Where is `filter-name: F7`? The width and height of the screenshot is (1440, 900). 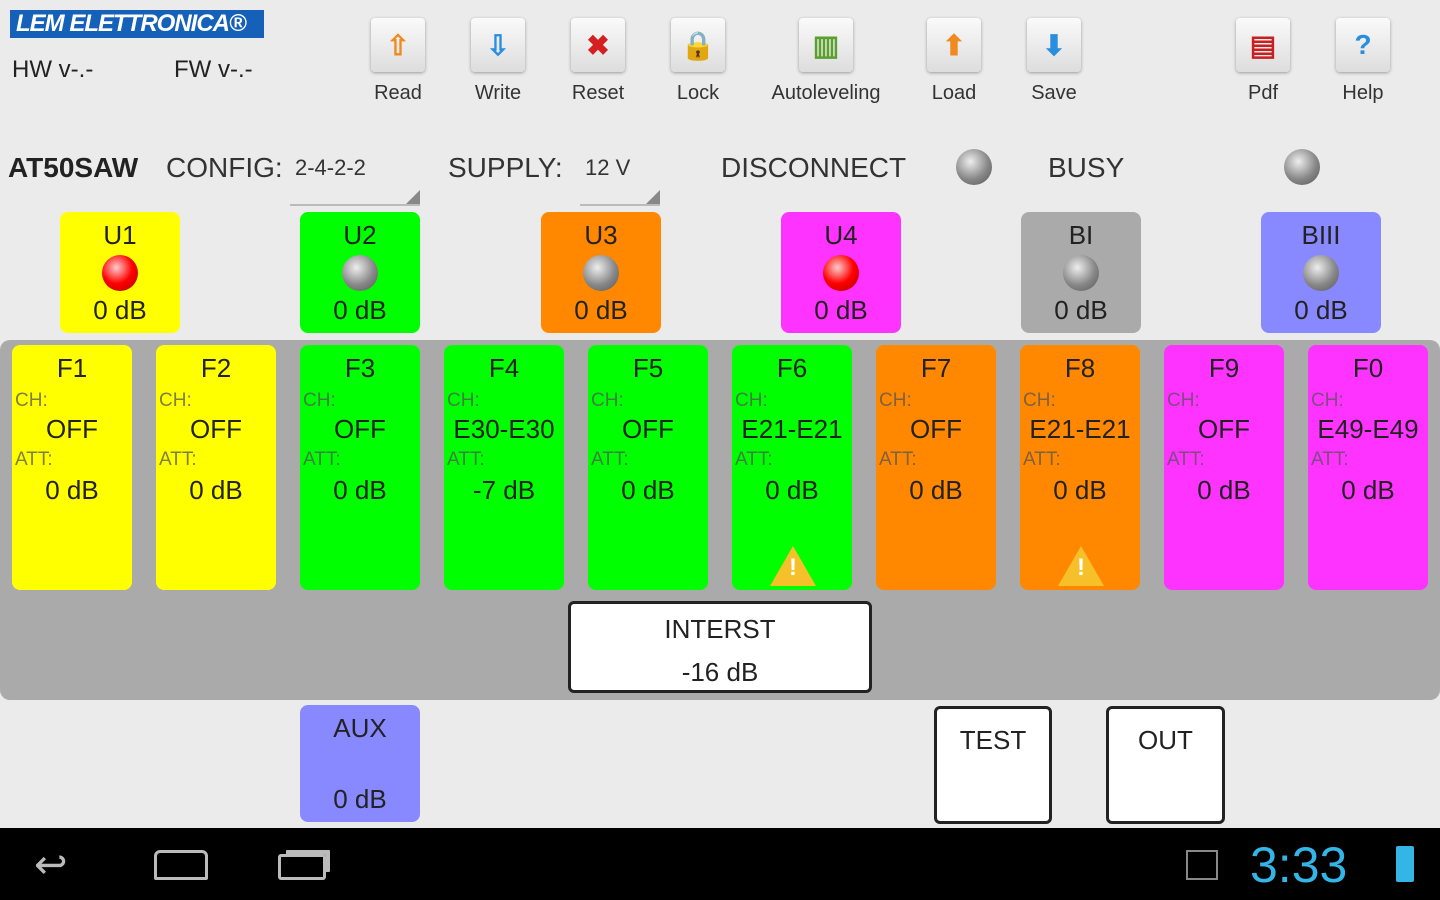 filter-name: F7 is located at coordinates (936, 368).